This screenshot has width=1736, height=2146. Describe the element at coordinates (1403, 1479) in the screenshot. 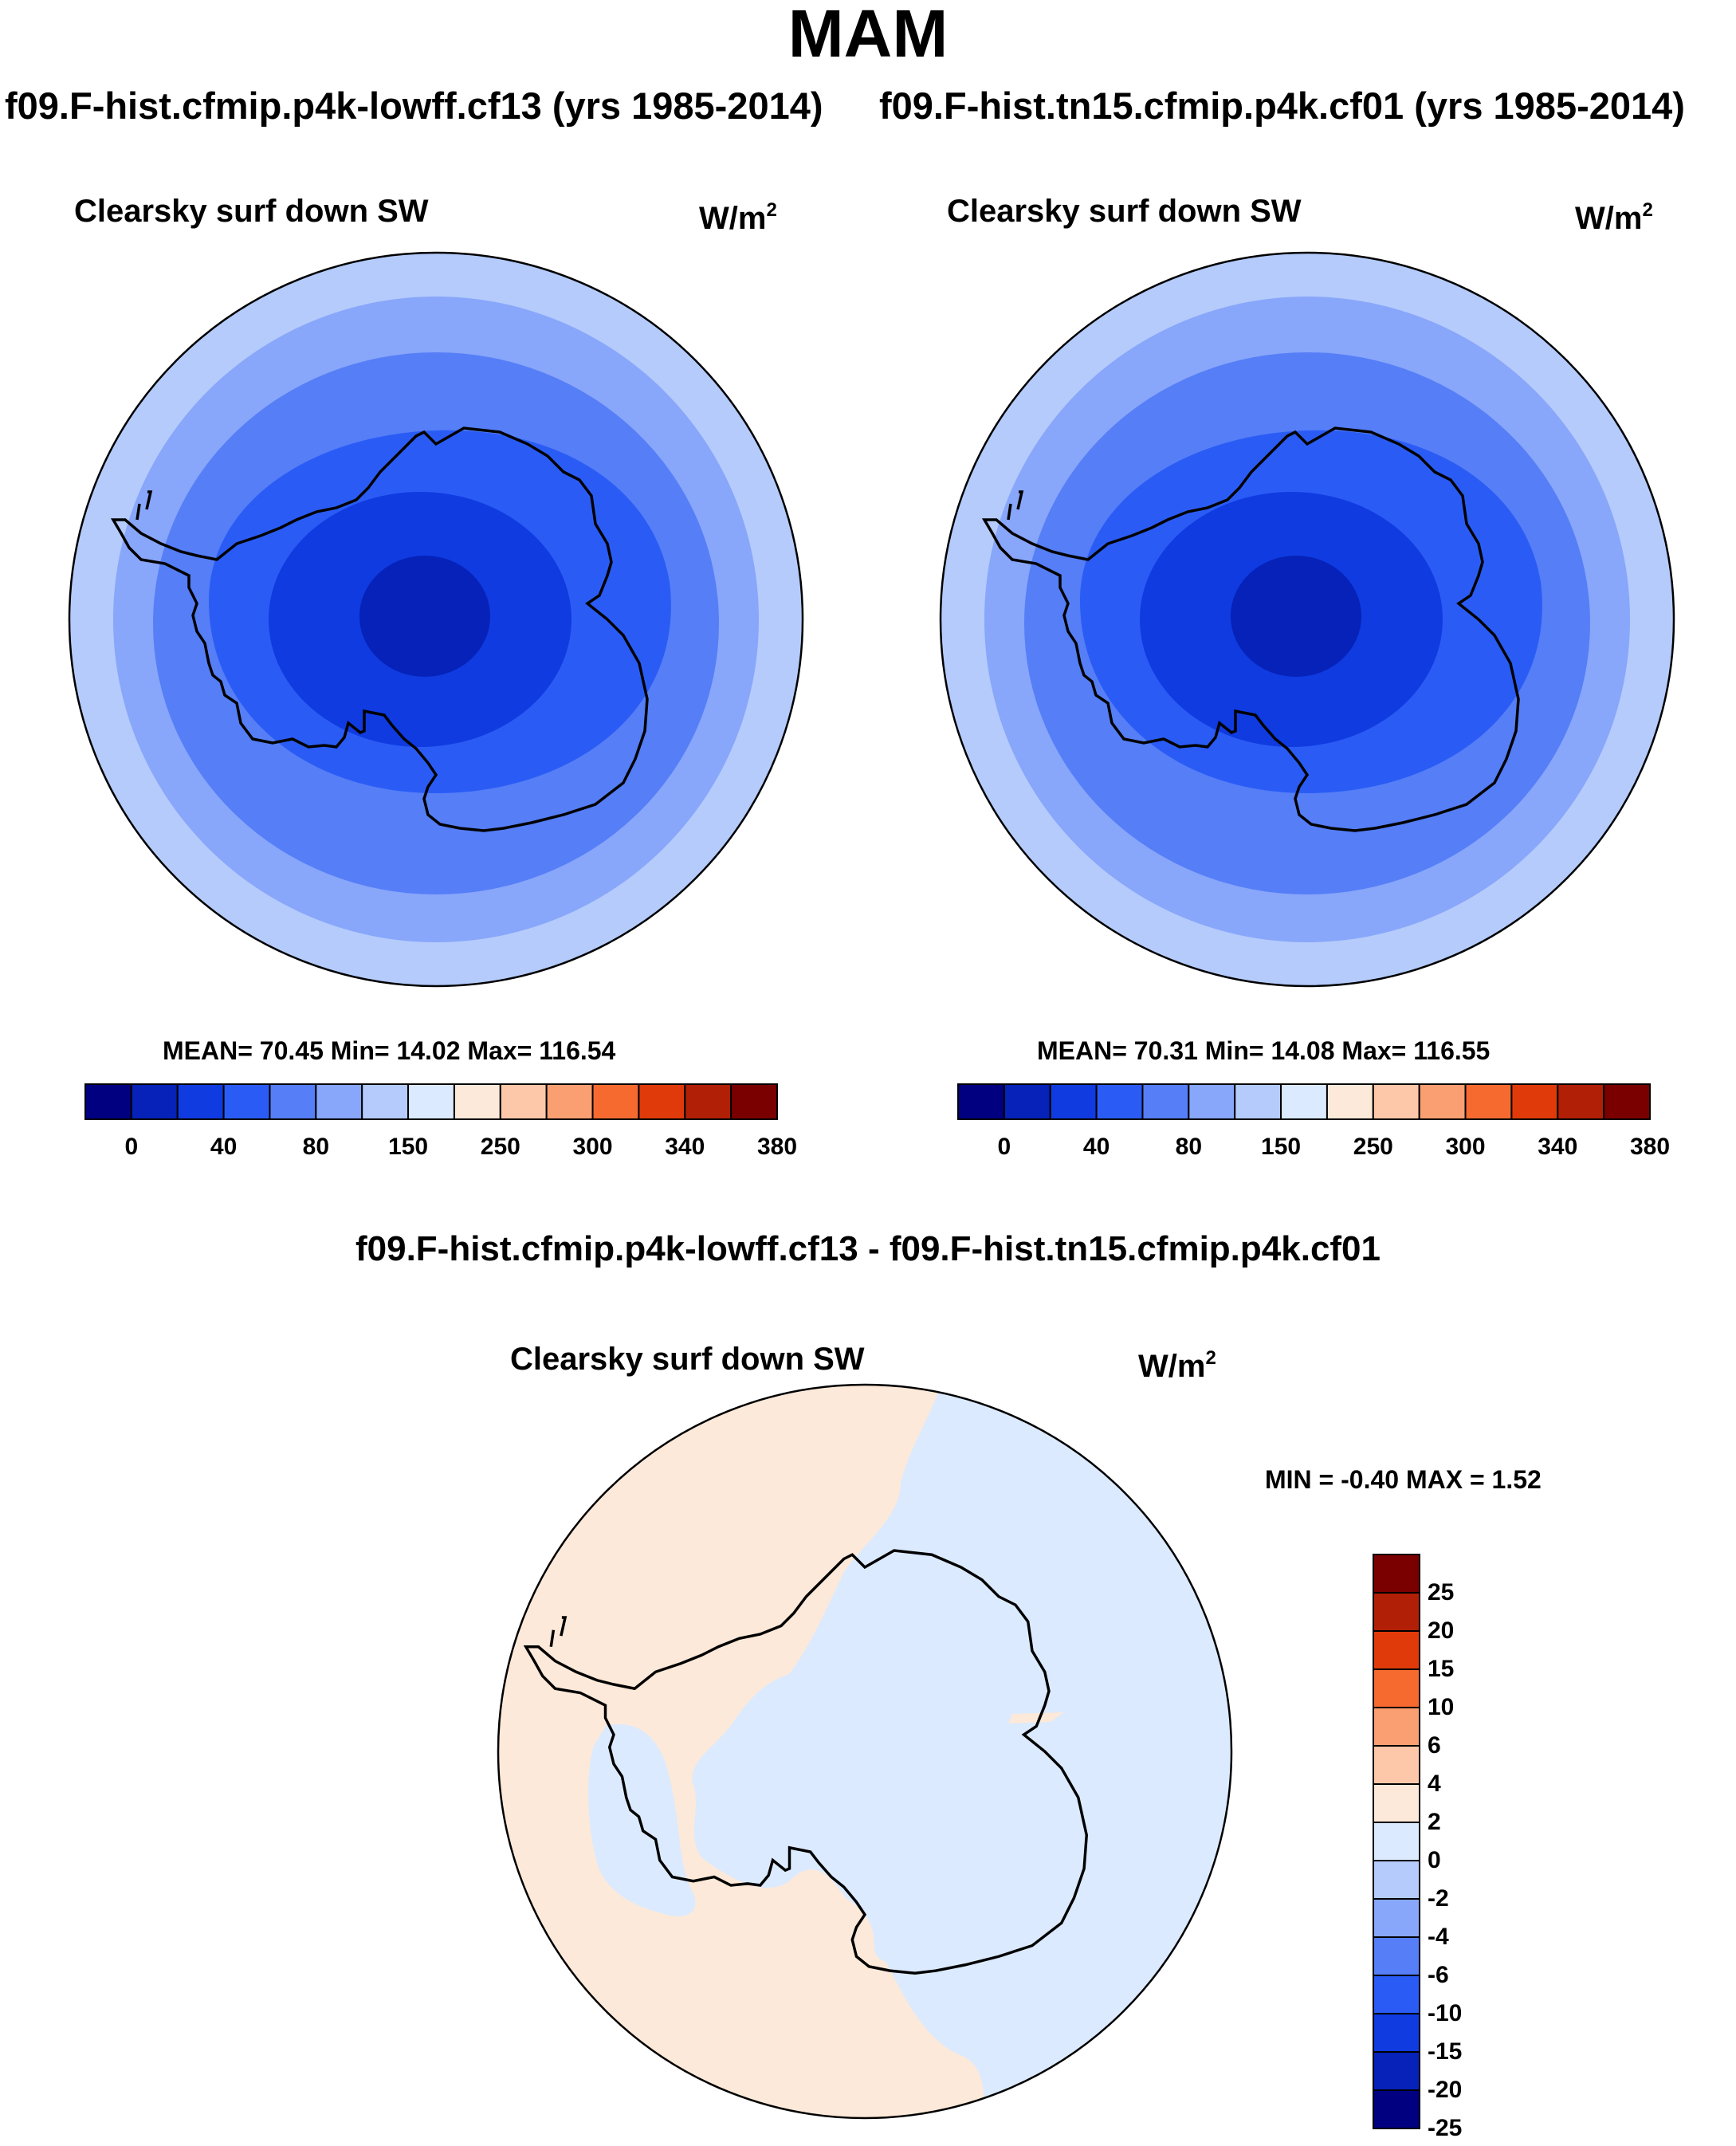

I see `diff-panel-stats: MIN = -0.40 MAX = 1.52` at that location.